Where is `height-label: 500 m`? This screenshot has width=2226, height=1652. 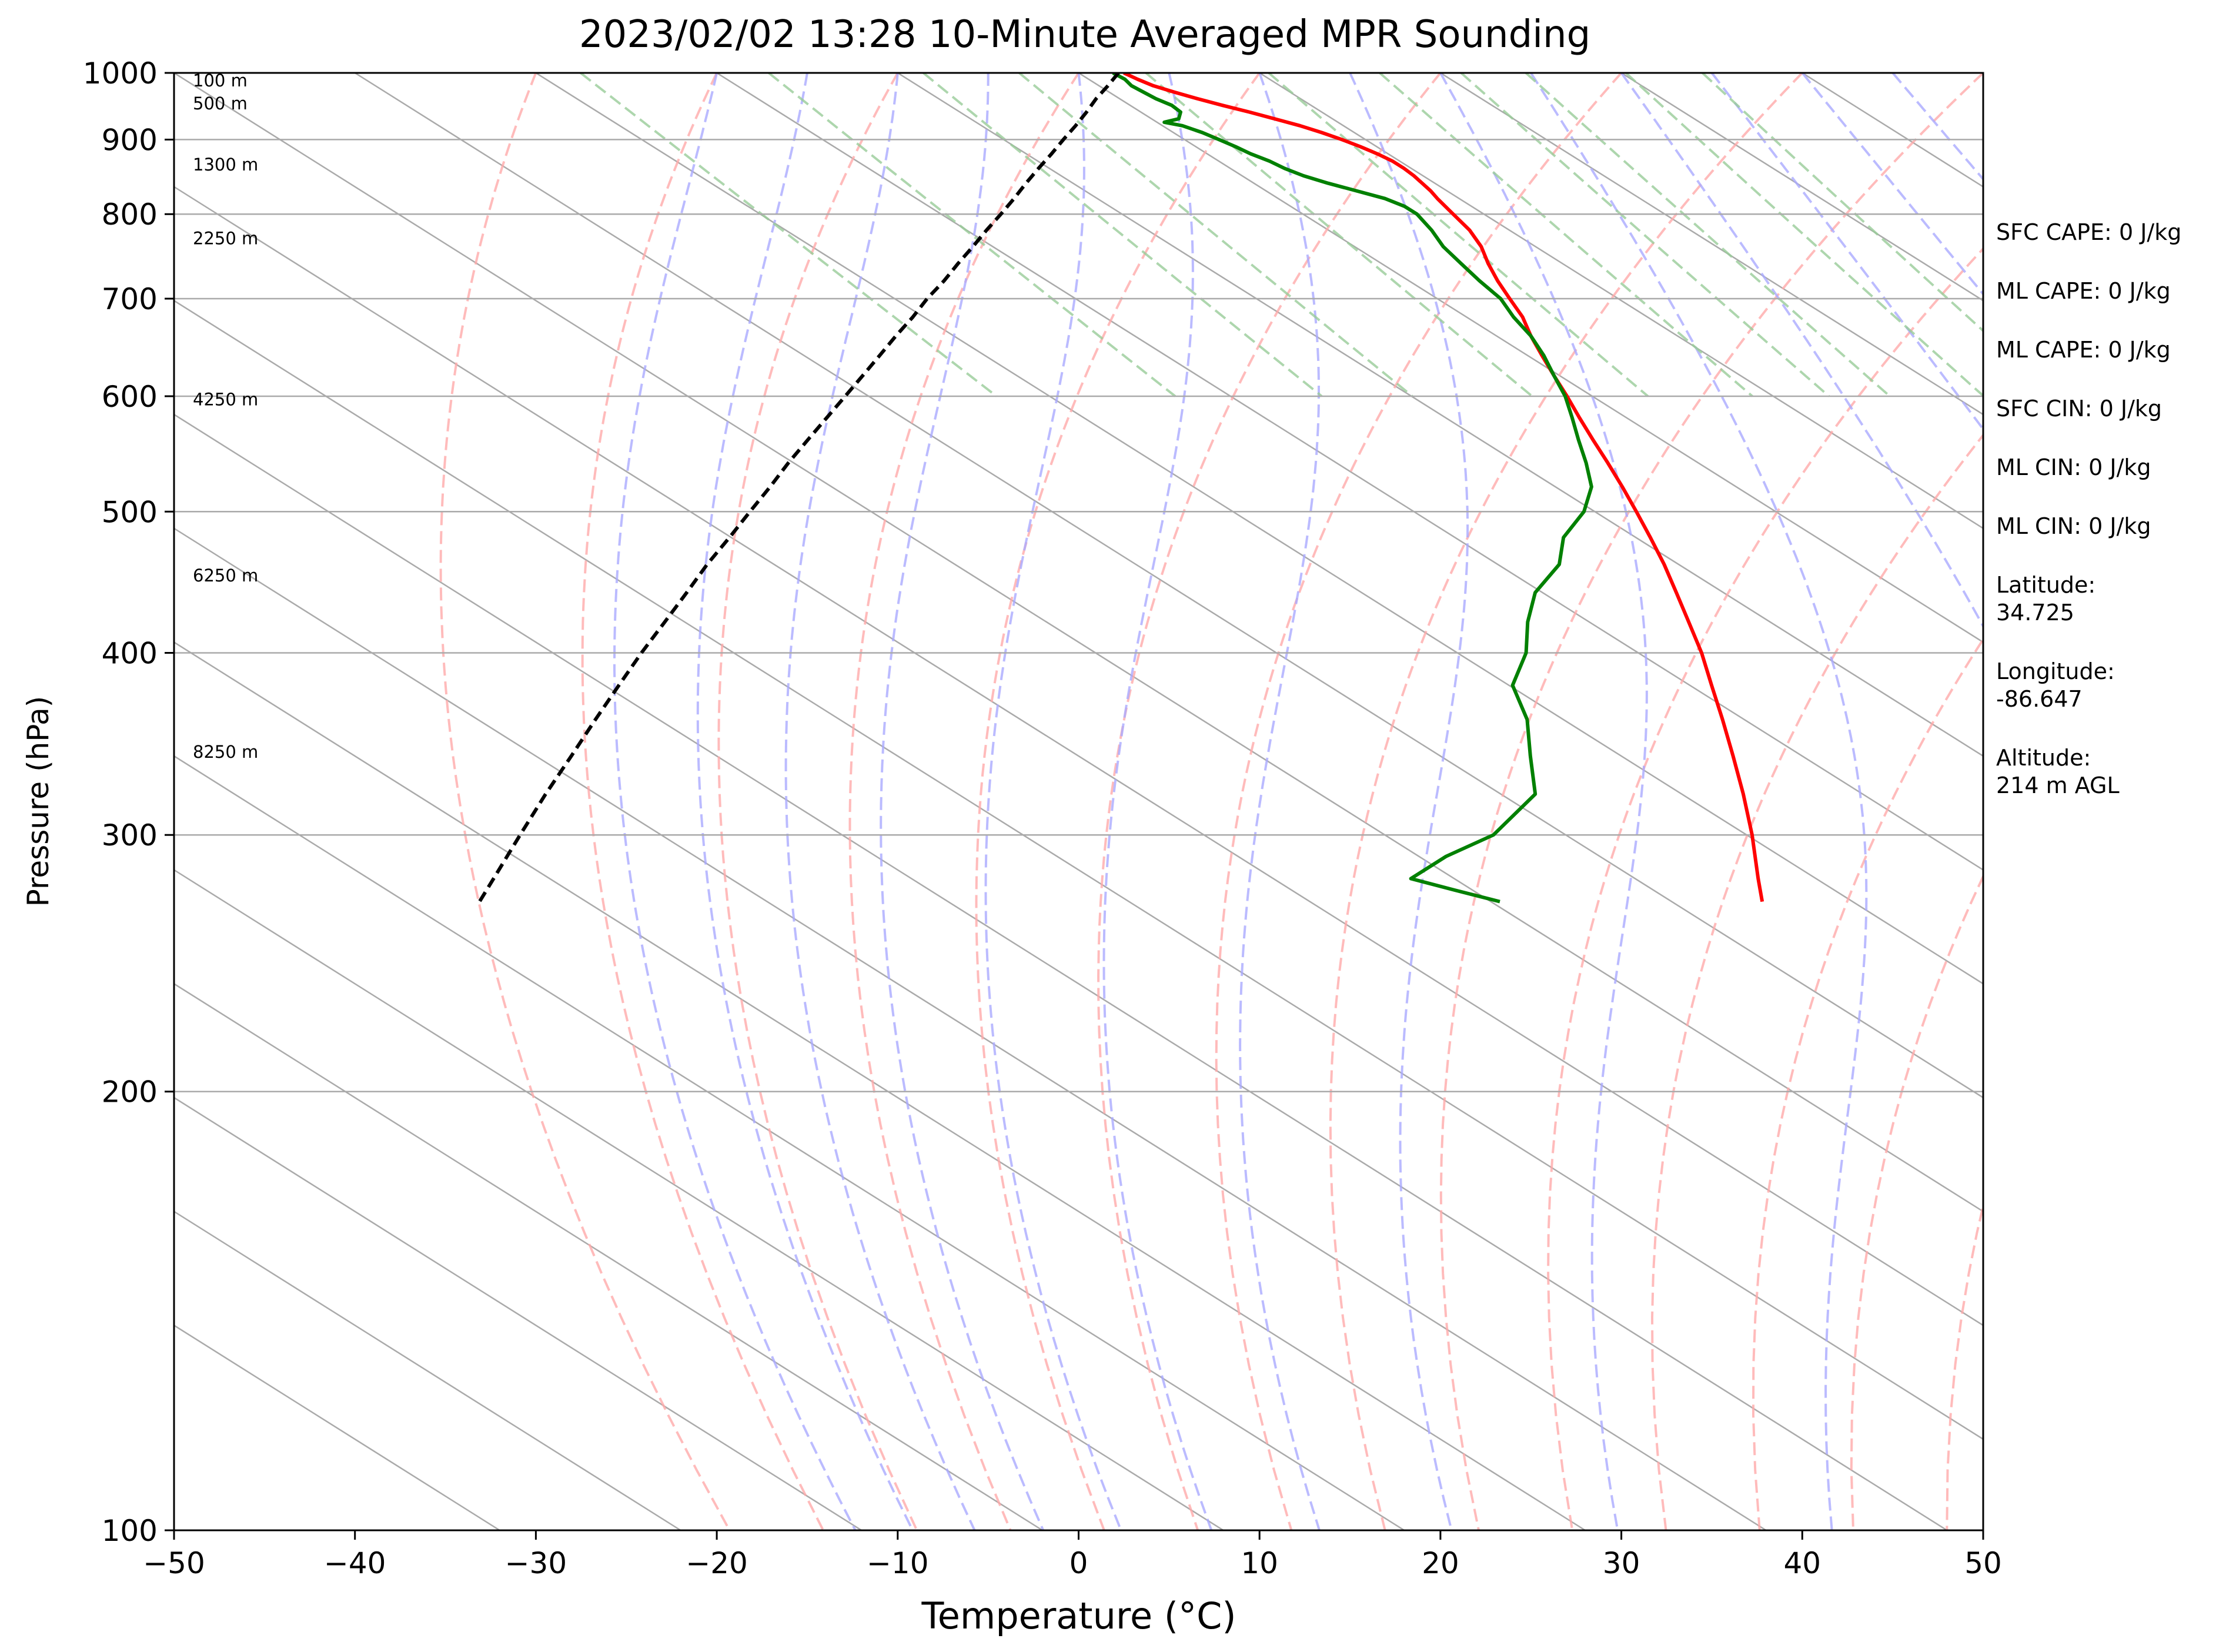
height-label: 500 m is located at coordinates (221, 103).